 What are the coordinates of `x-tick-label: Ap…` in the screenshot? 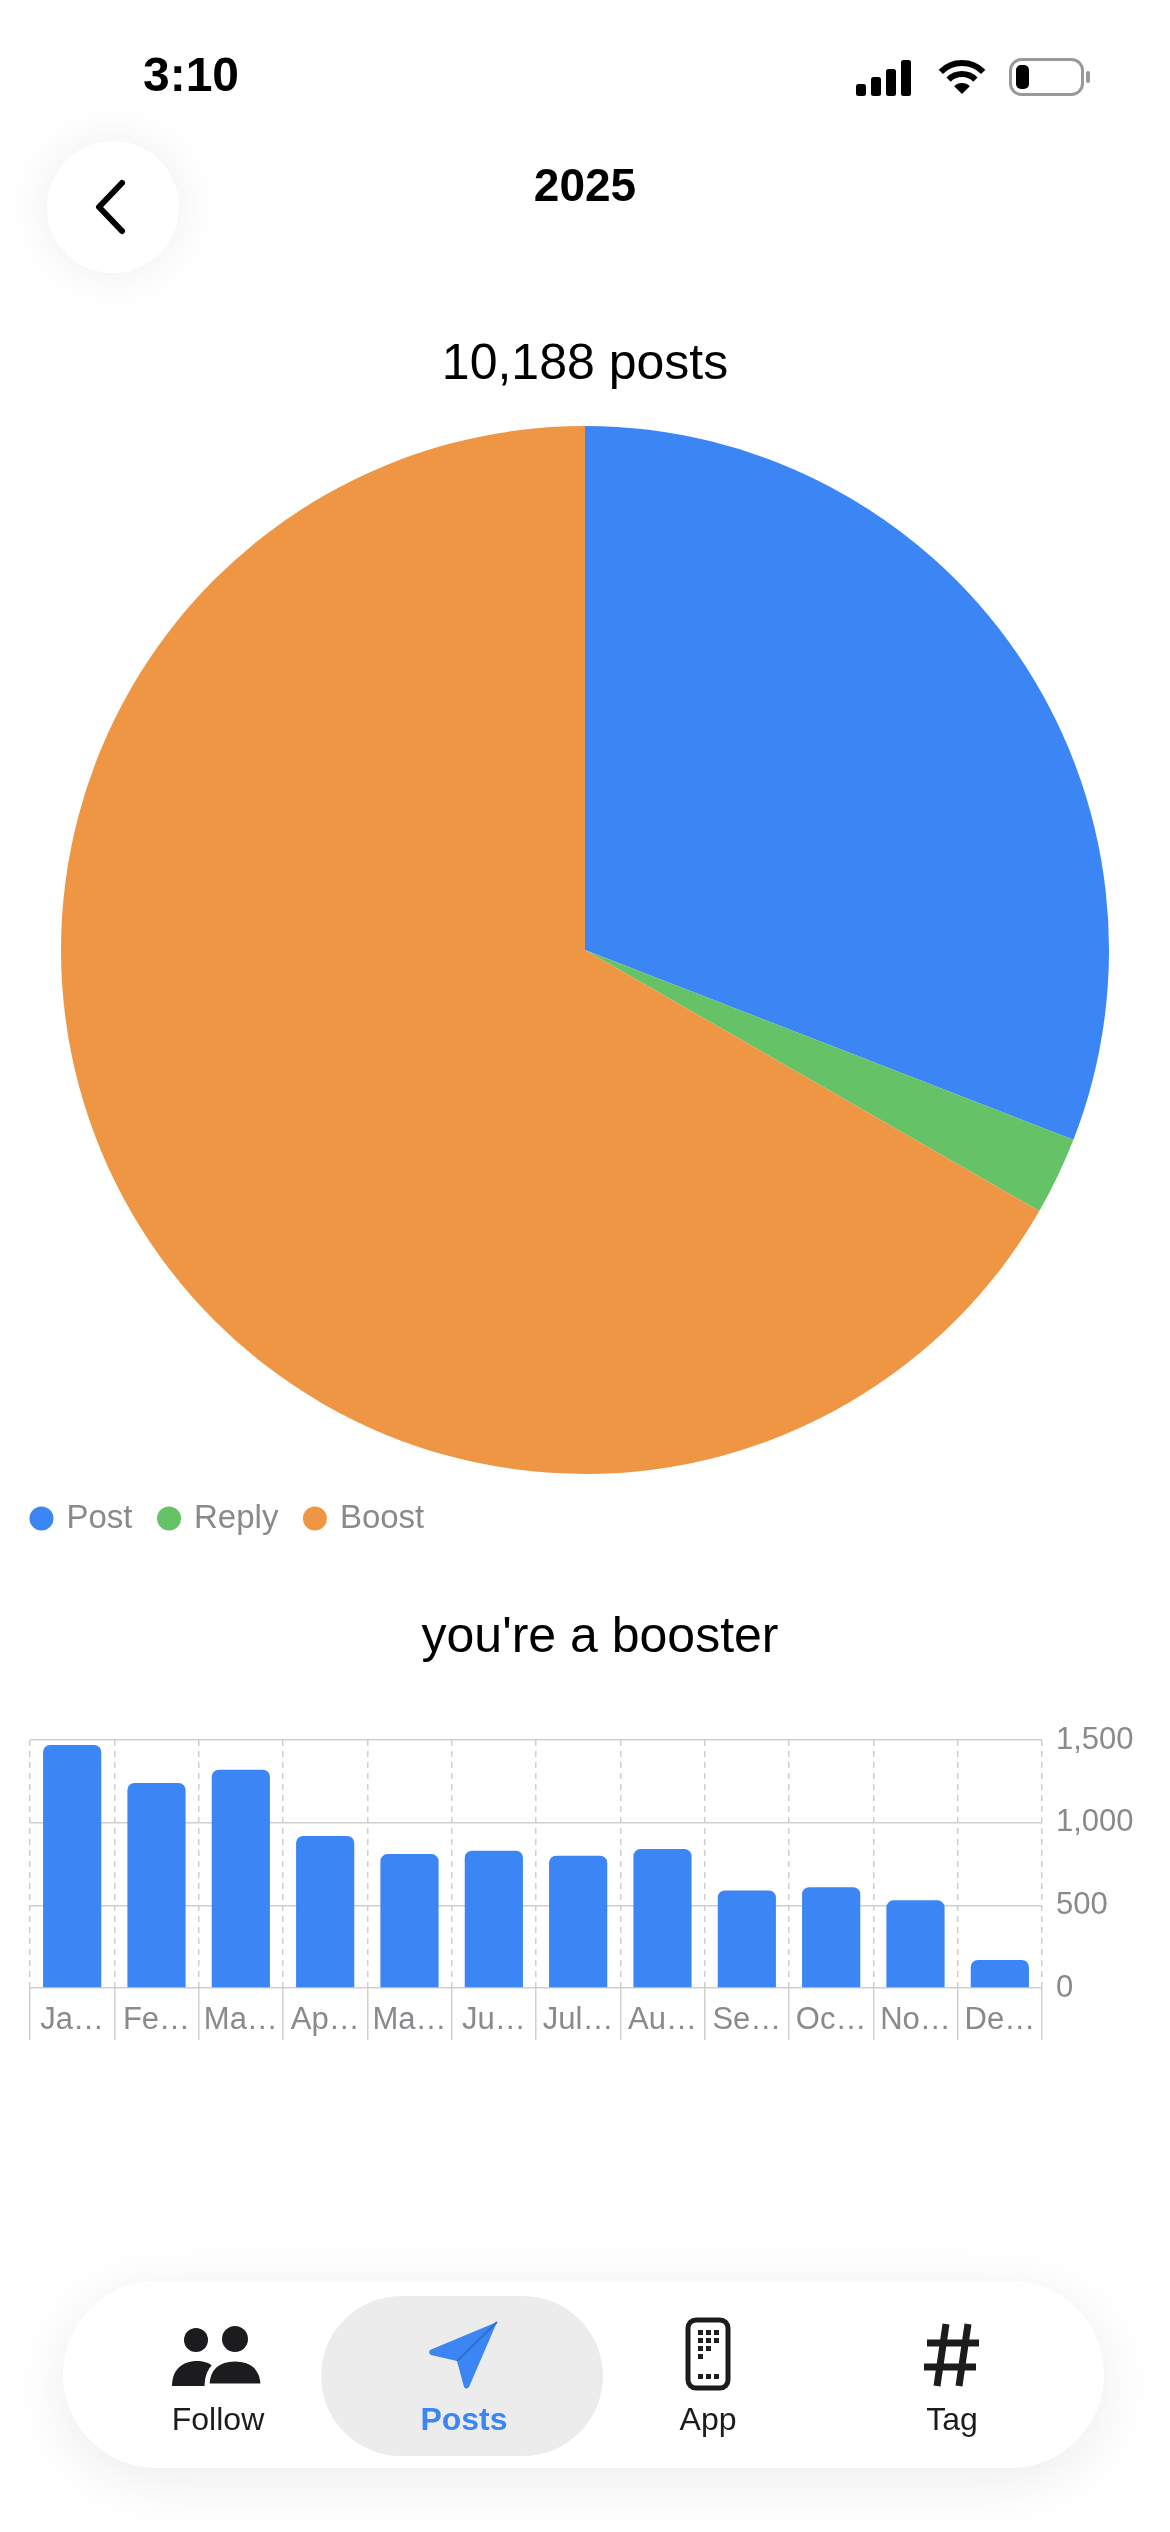 It's located at (325, 2019).